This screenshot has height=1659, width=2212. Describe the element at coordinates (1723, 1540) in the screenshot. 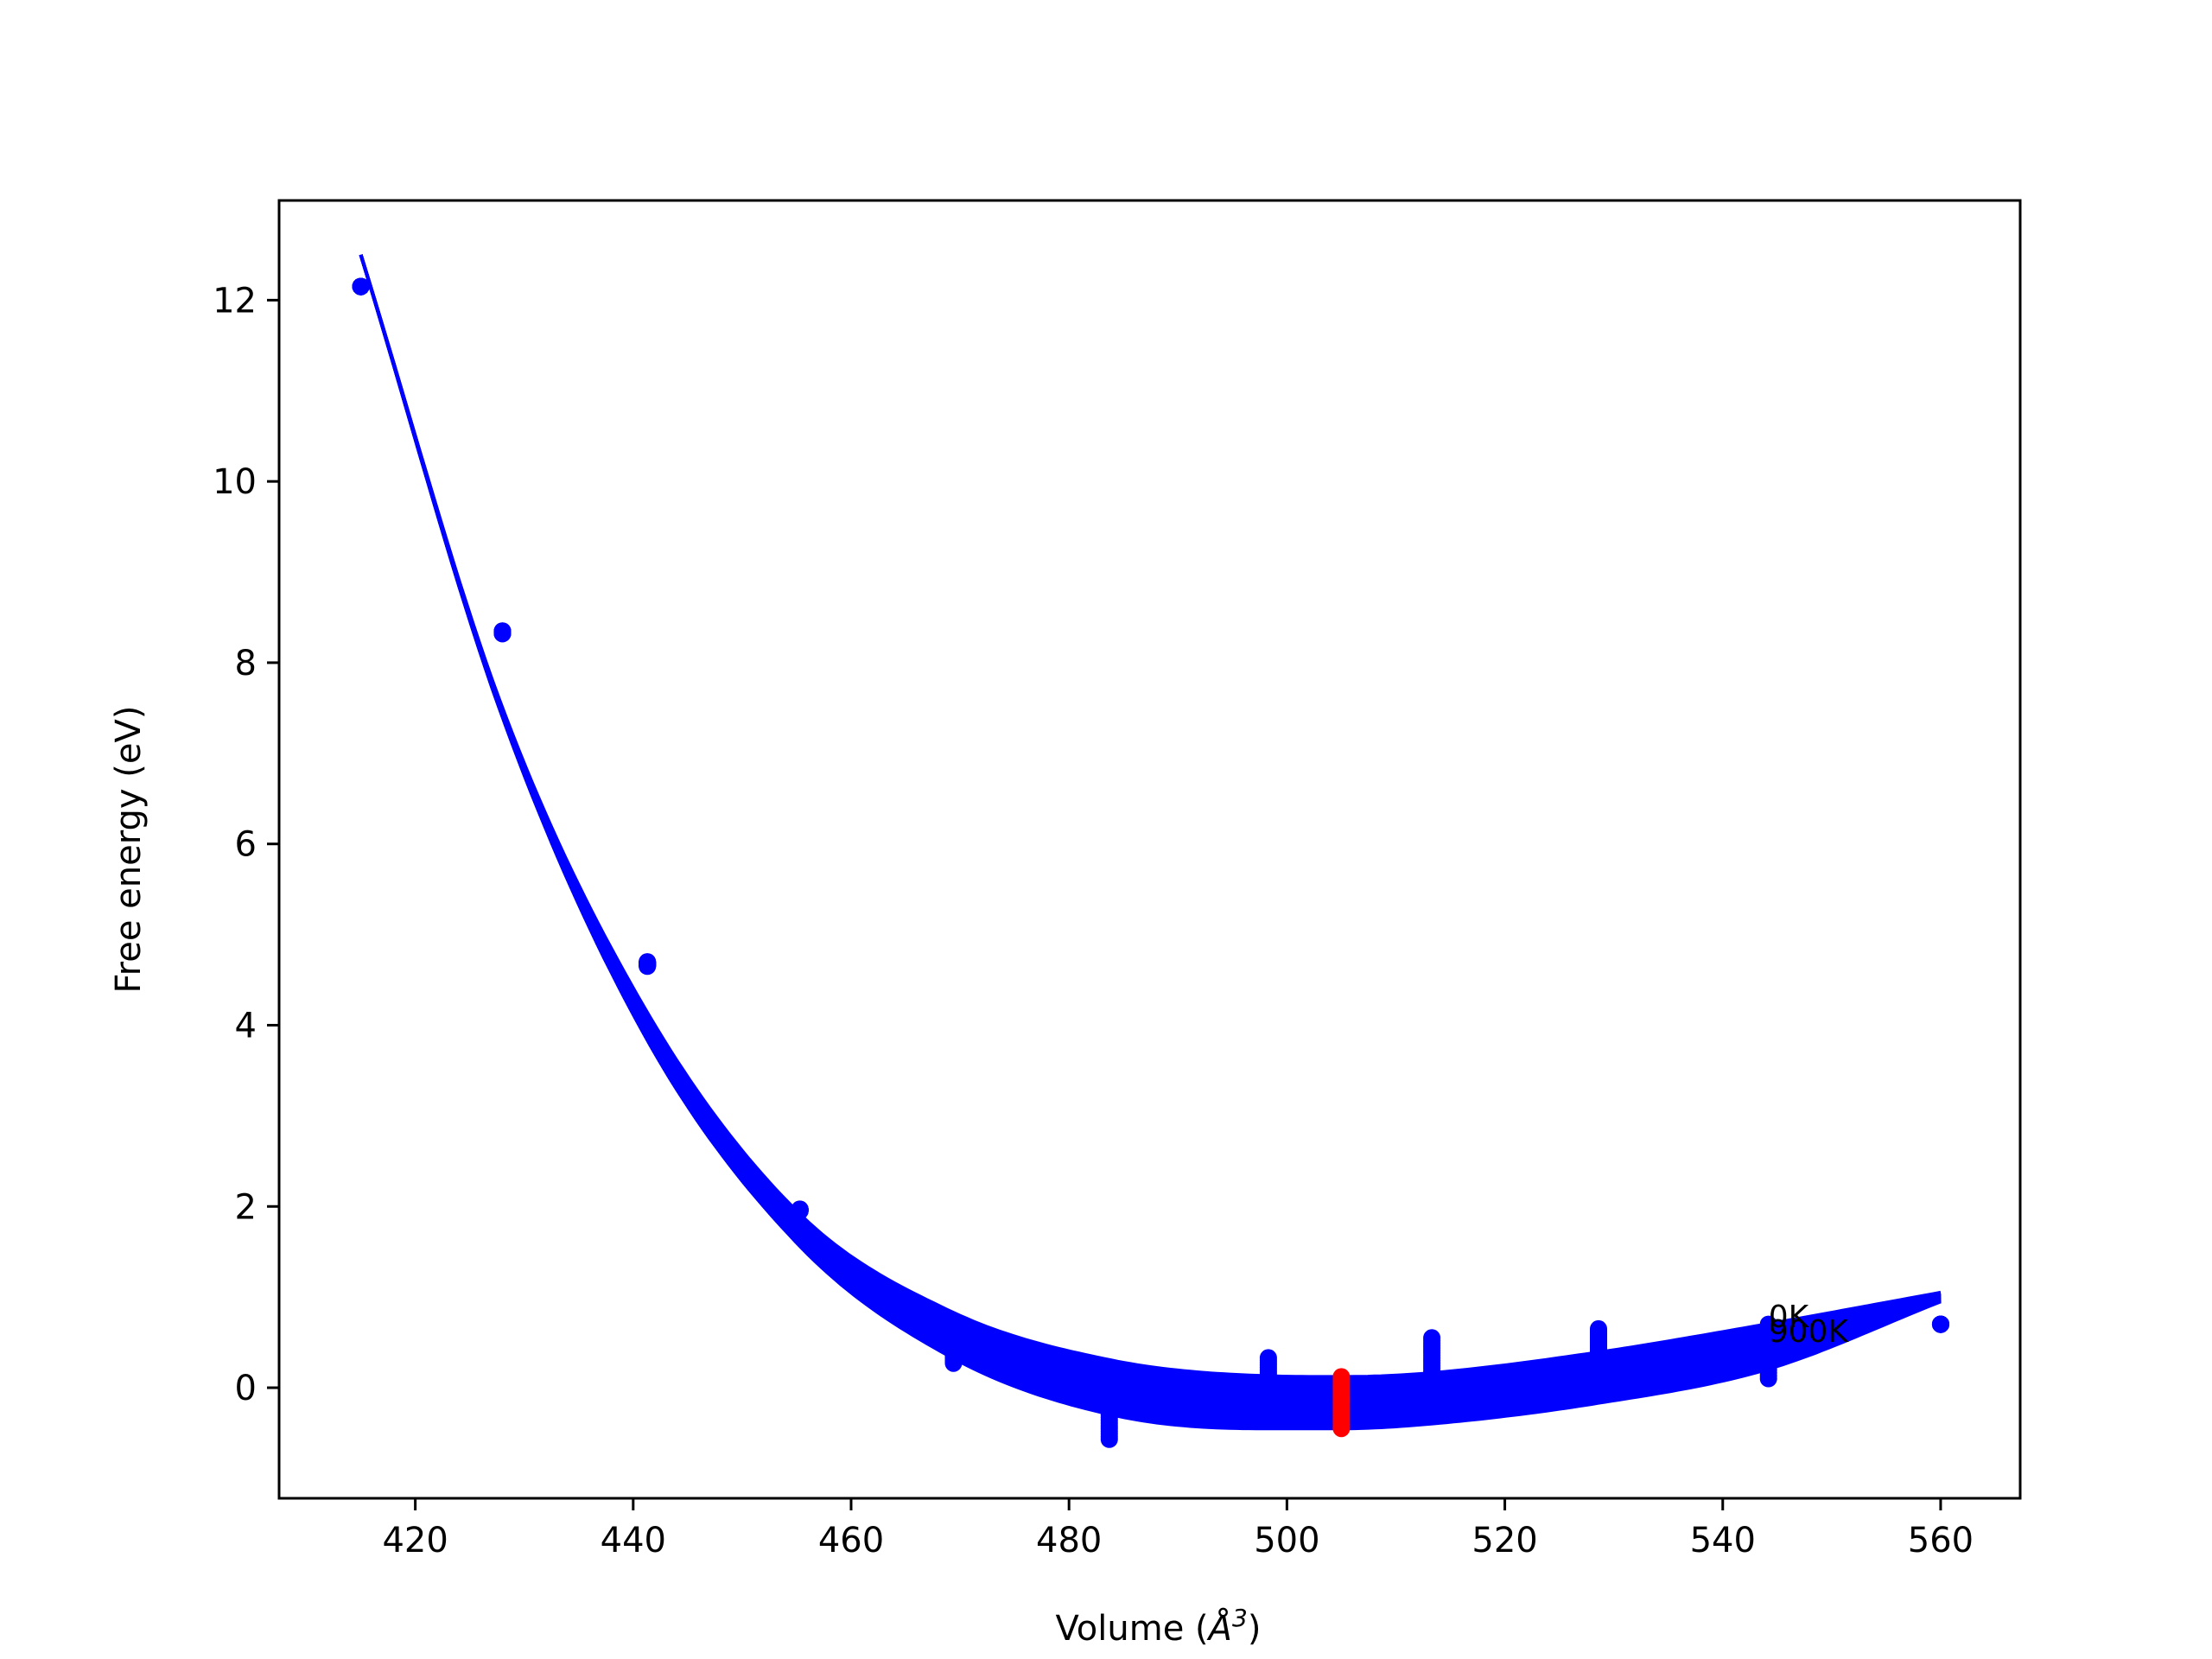

I see `x-tick-label: 540` at that location.